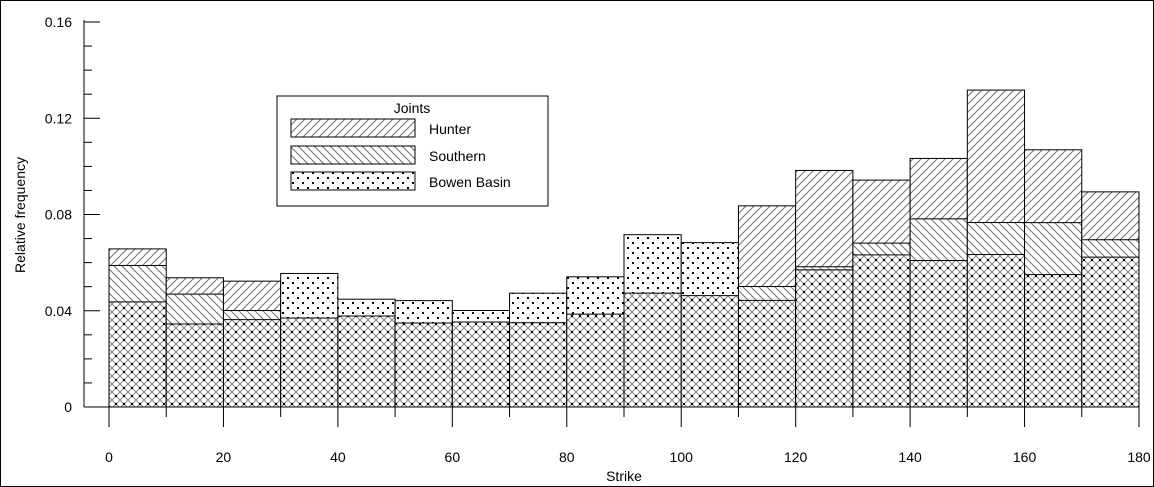  What do you see at coordinates (796, 457) in the screenshot?
I see `x-tick-label: 120` at bounding box center [796, 457].